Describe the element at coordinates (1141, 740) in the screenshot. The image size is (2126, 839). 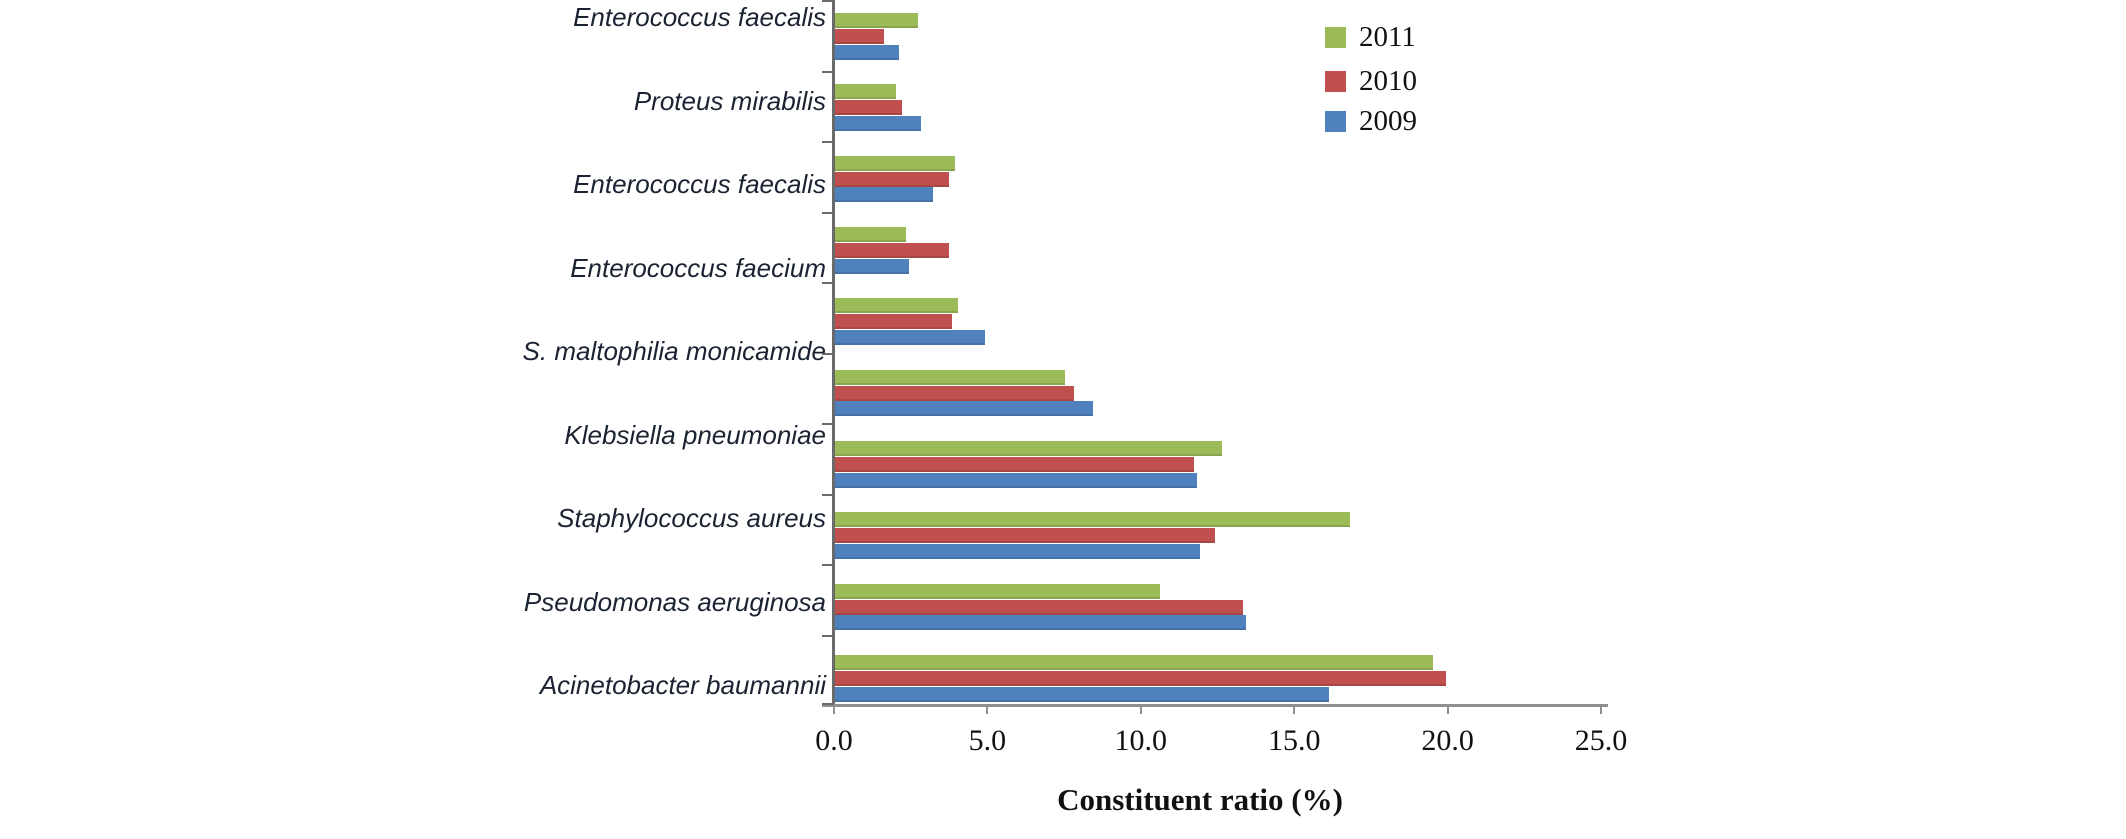
I see `x-axis-tick-label: 10.0` at that location.